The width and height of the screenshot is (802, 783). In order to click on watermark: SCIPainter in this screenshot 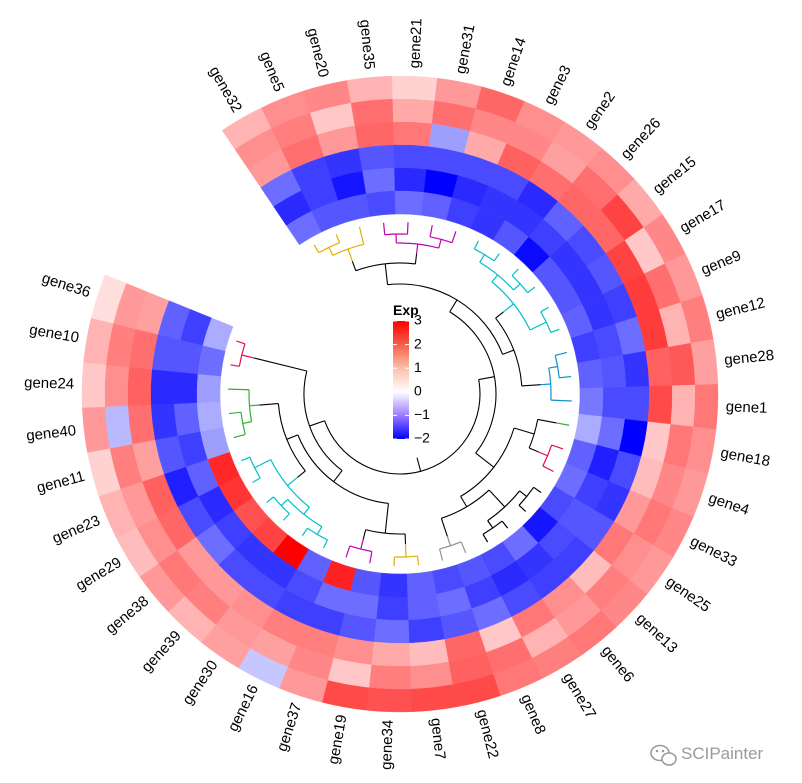, I will do `click(707, 755)`.